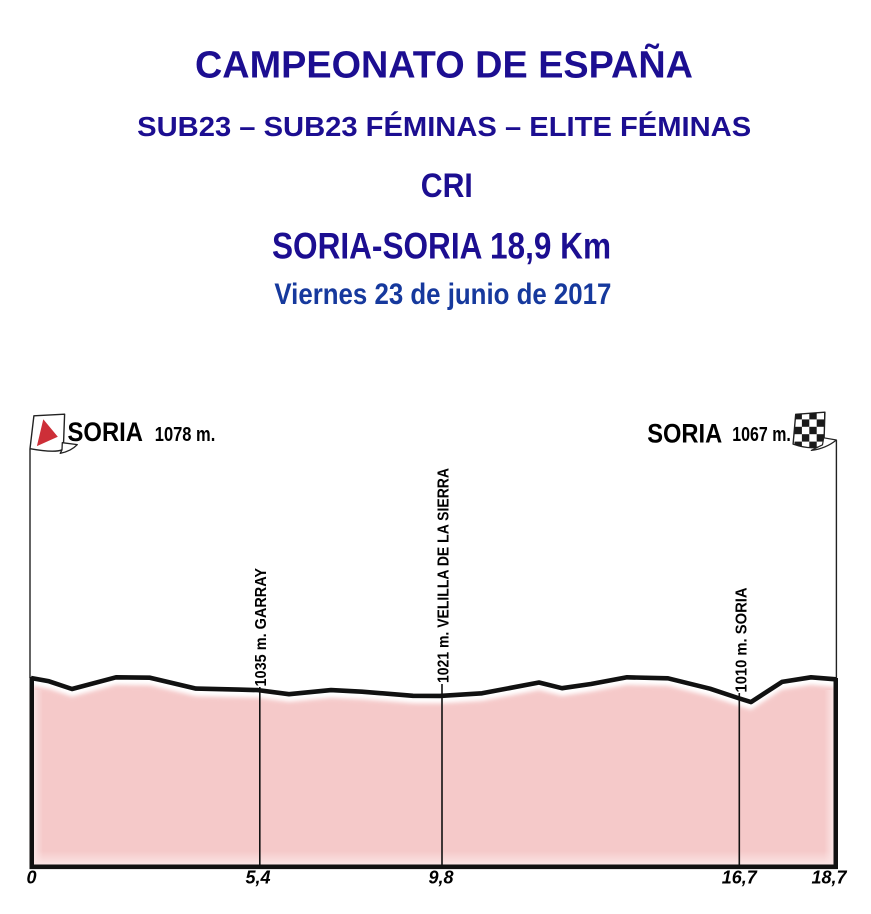 The height and width of the screenshot is (914, 871). Describe the element at coordinates (740, 878) in the screenshot. I see `svg-text: 16,7` at that location.